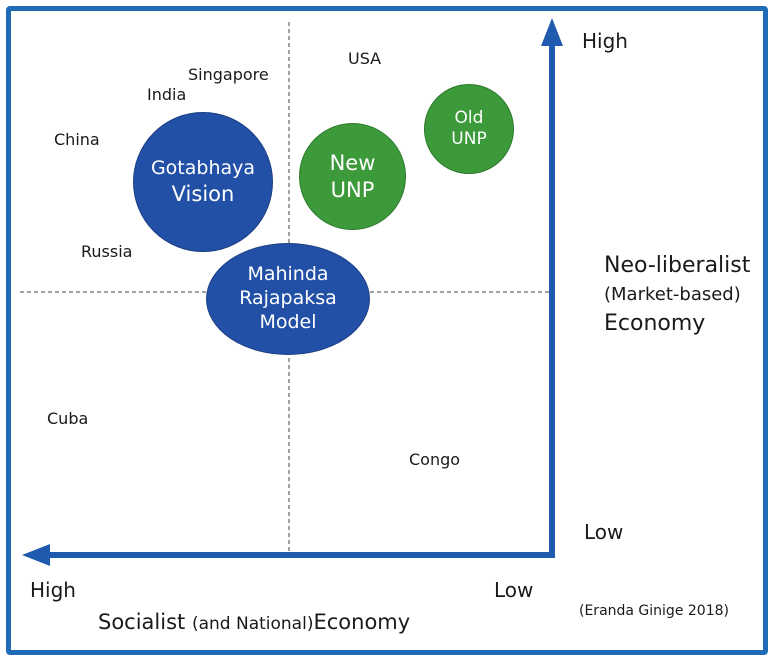 This screenshot has height=657, width=770. Describe the element at coordinates (288, 321) in the screenshot. I see `mahinda-line3: Model` at that location.